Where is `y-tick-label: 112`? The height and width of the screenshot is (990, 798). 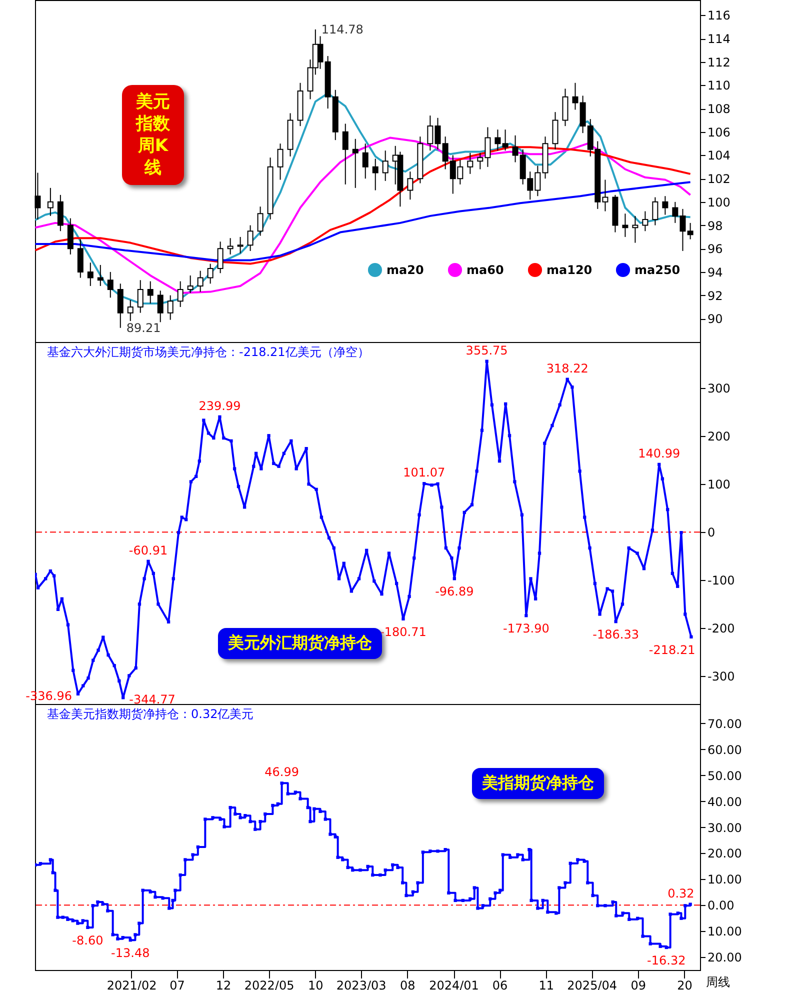
y-tick-label: 112 is located at coordinates (719, 62).